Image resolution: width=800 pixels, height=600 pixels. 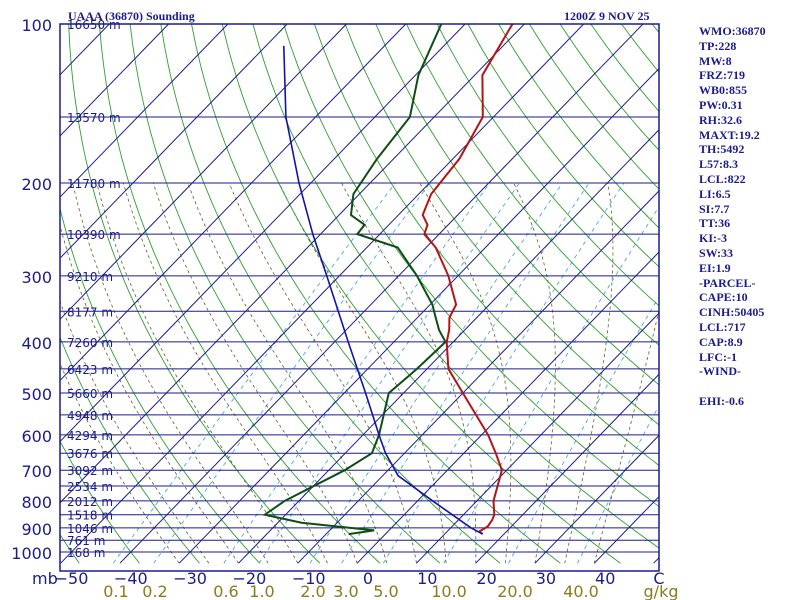 I want to click on mixing-ratio-label: 10.0, so click(x=449, y=591).